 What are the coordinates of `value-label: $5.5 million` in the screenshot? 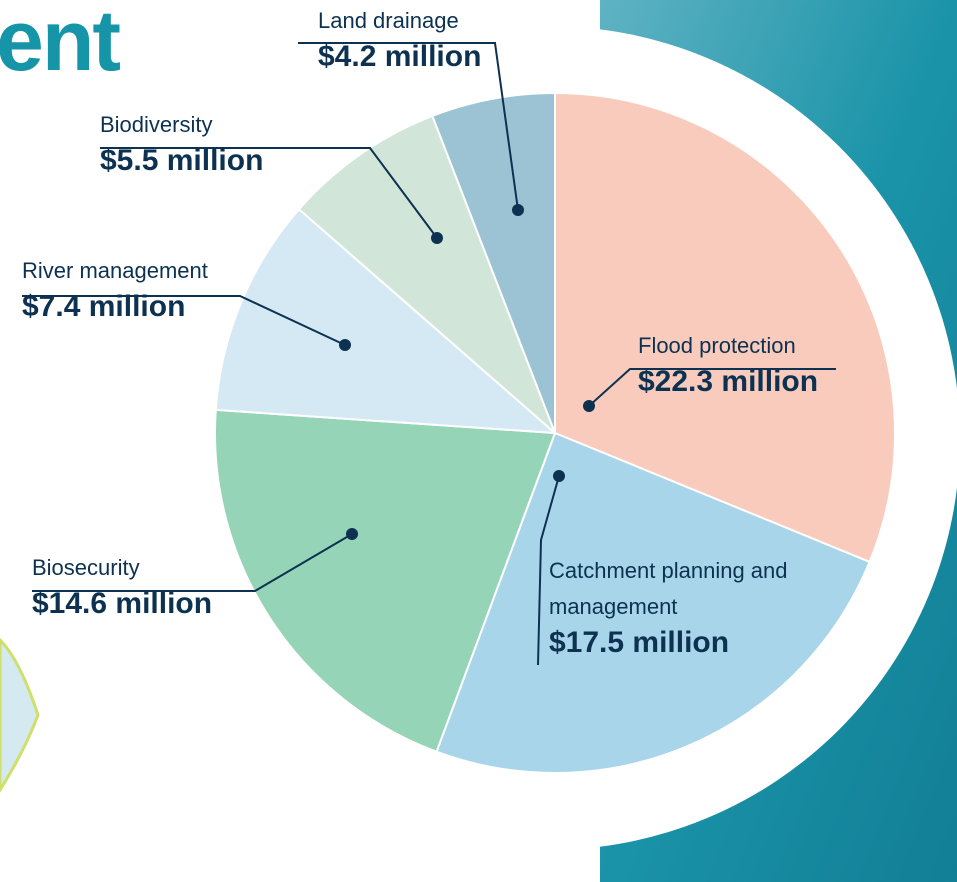 It's located at (182, 160).